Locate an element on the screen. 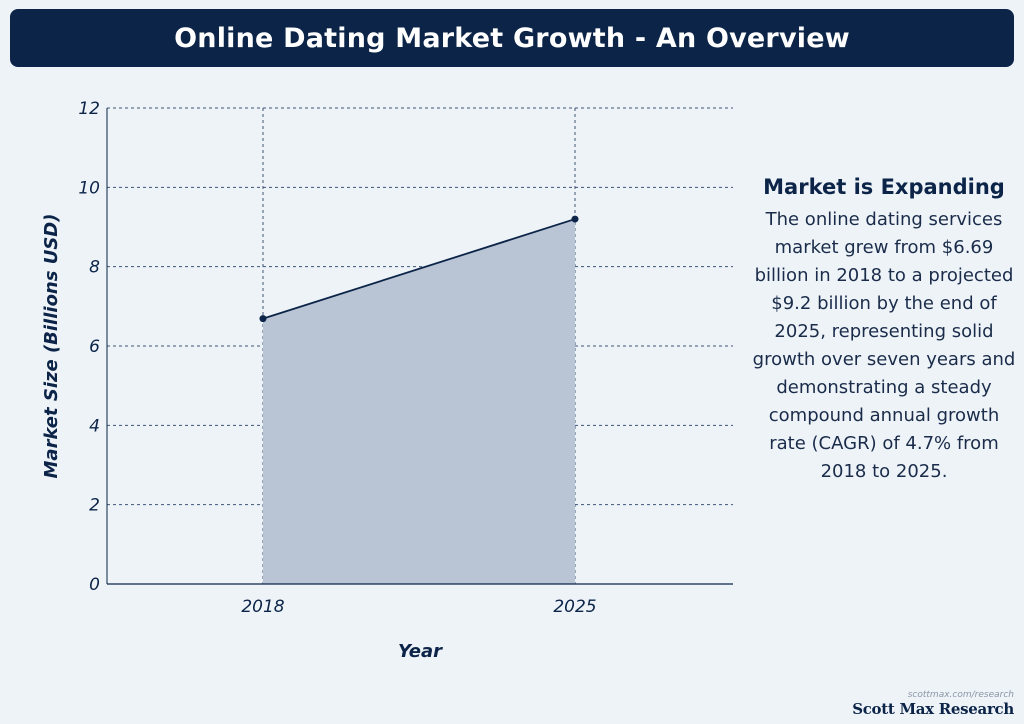 This screenshot has width=1024, height=724. x-tick-label: 2025 is located at coordinates (574, 607).